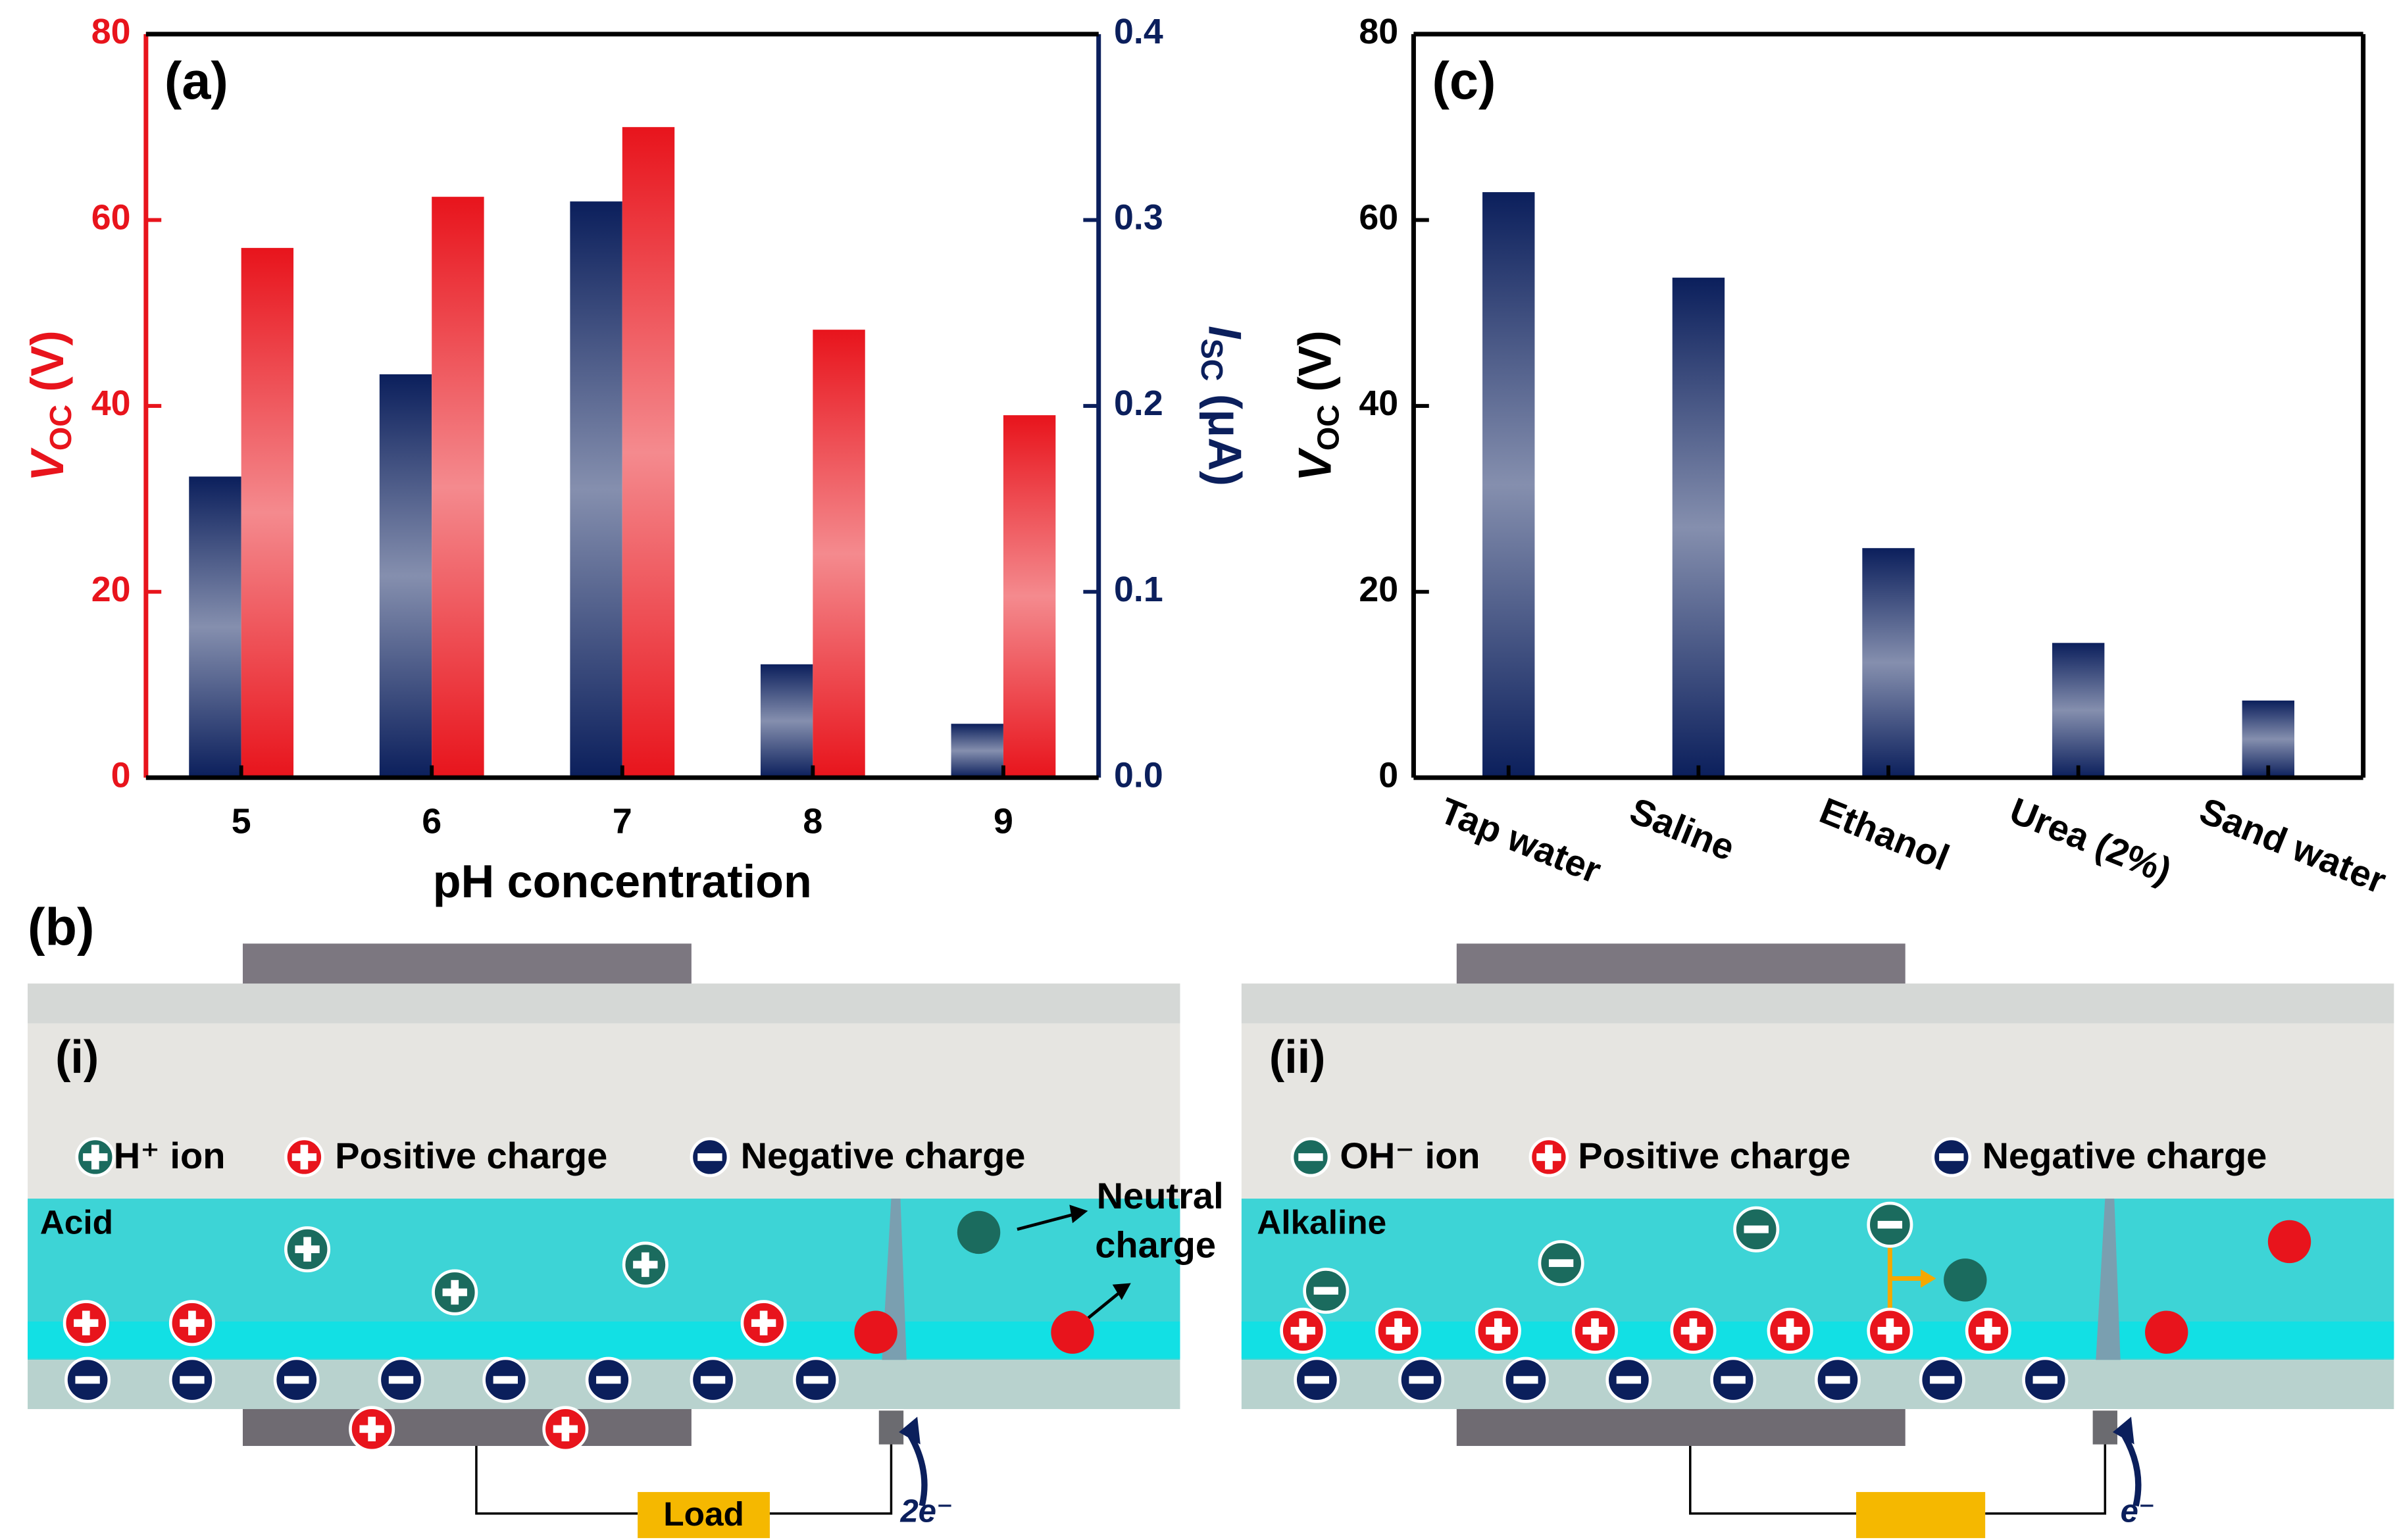 Image resolution: width=2397 pixels, height=1540 pixels. What do you see at coordinates (241, 821) in the screenshot?
I see `x-tick-label: 5` at bounding box center [241, 821].